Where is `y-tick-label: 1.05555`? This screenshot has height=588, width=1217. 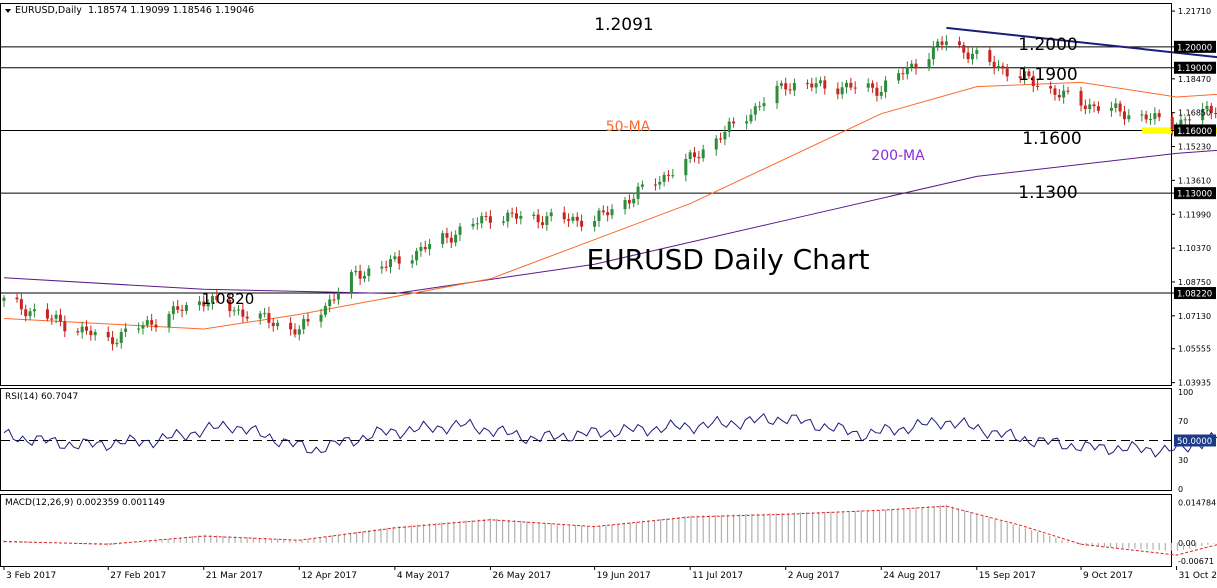 y-tick-label: 1.05555 is located at coordinates (1194, 349).